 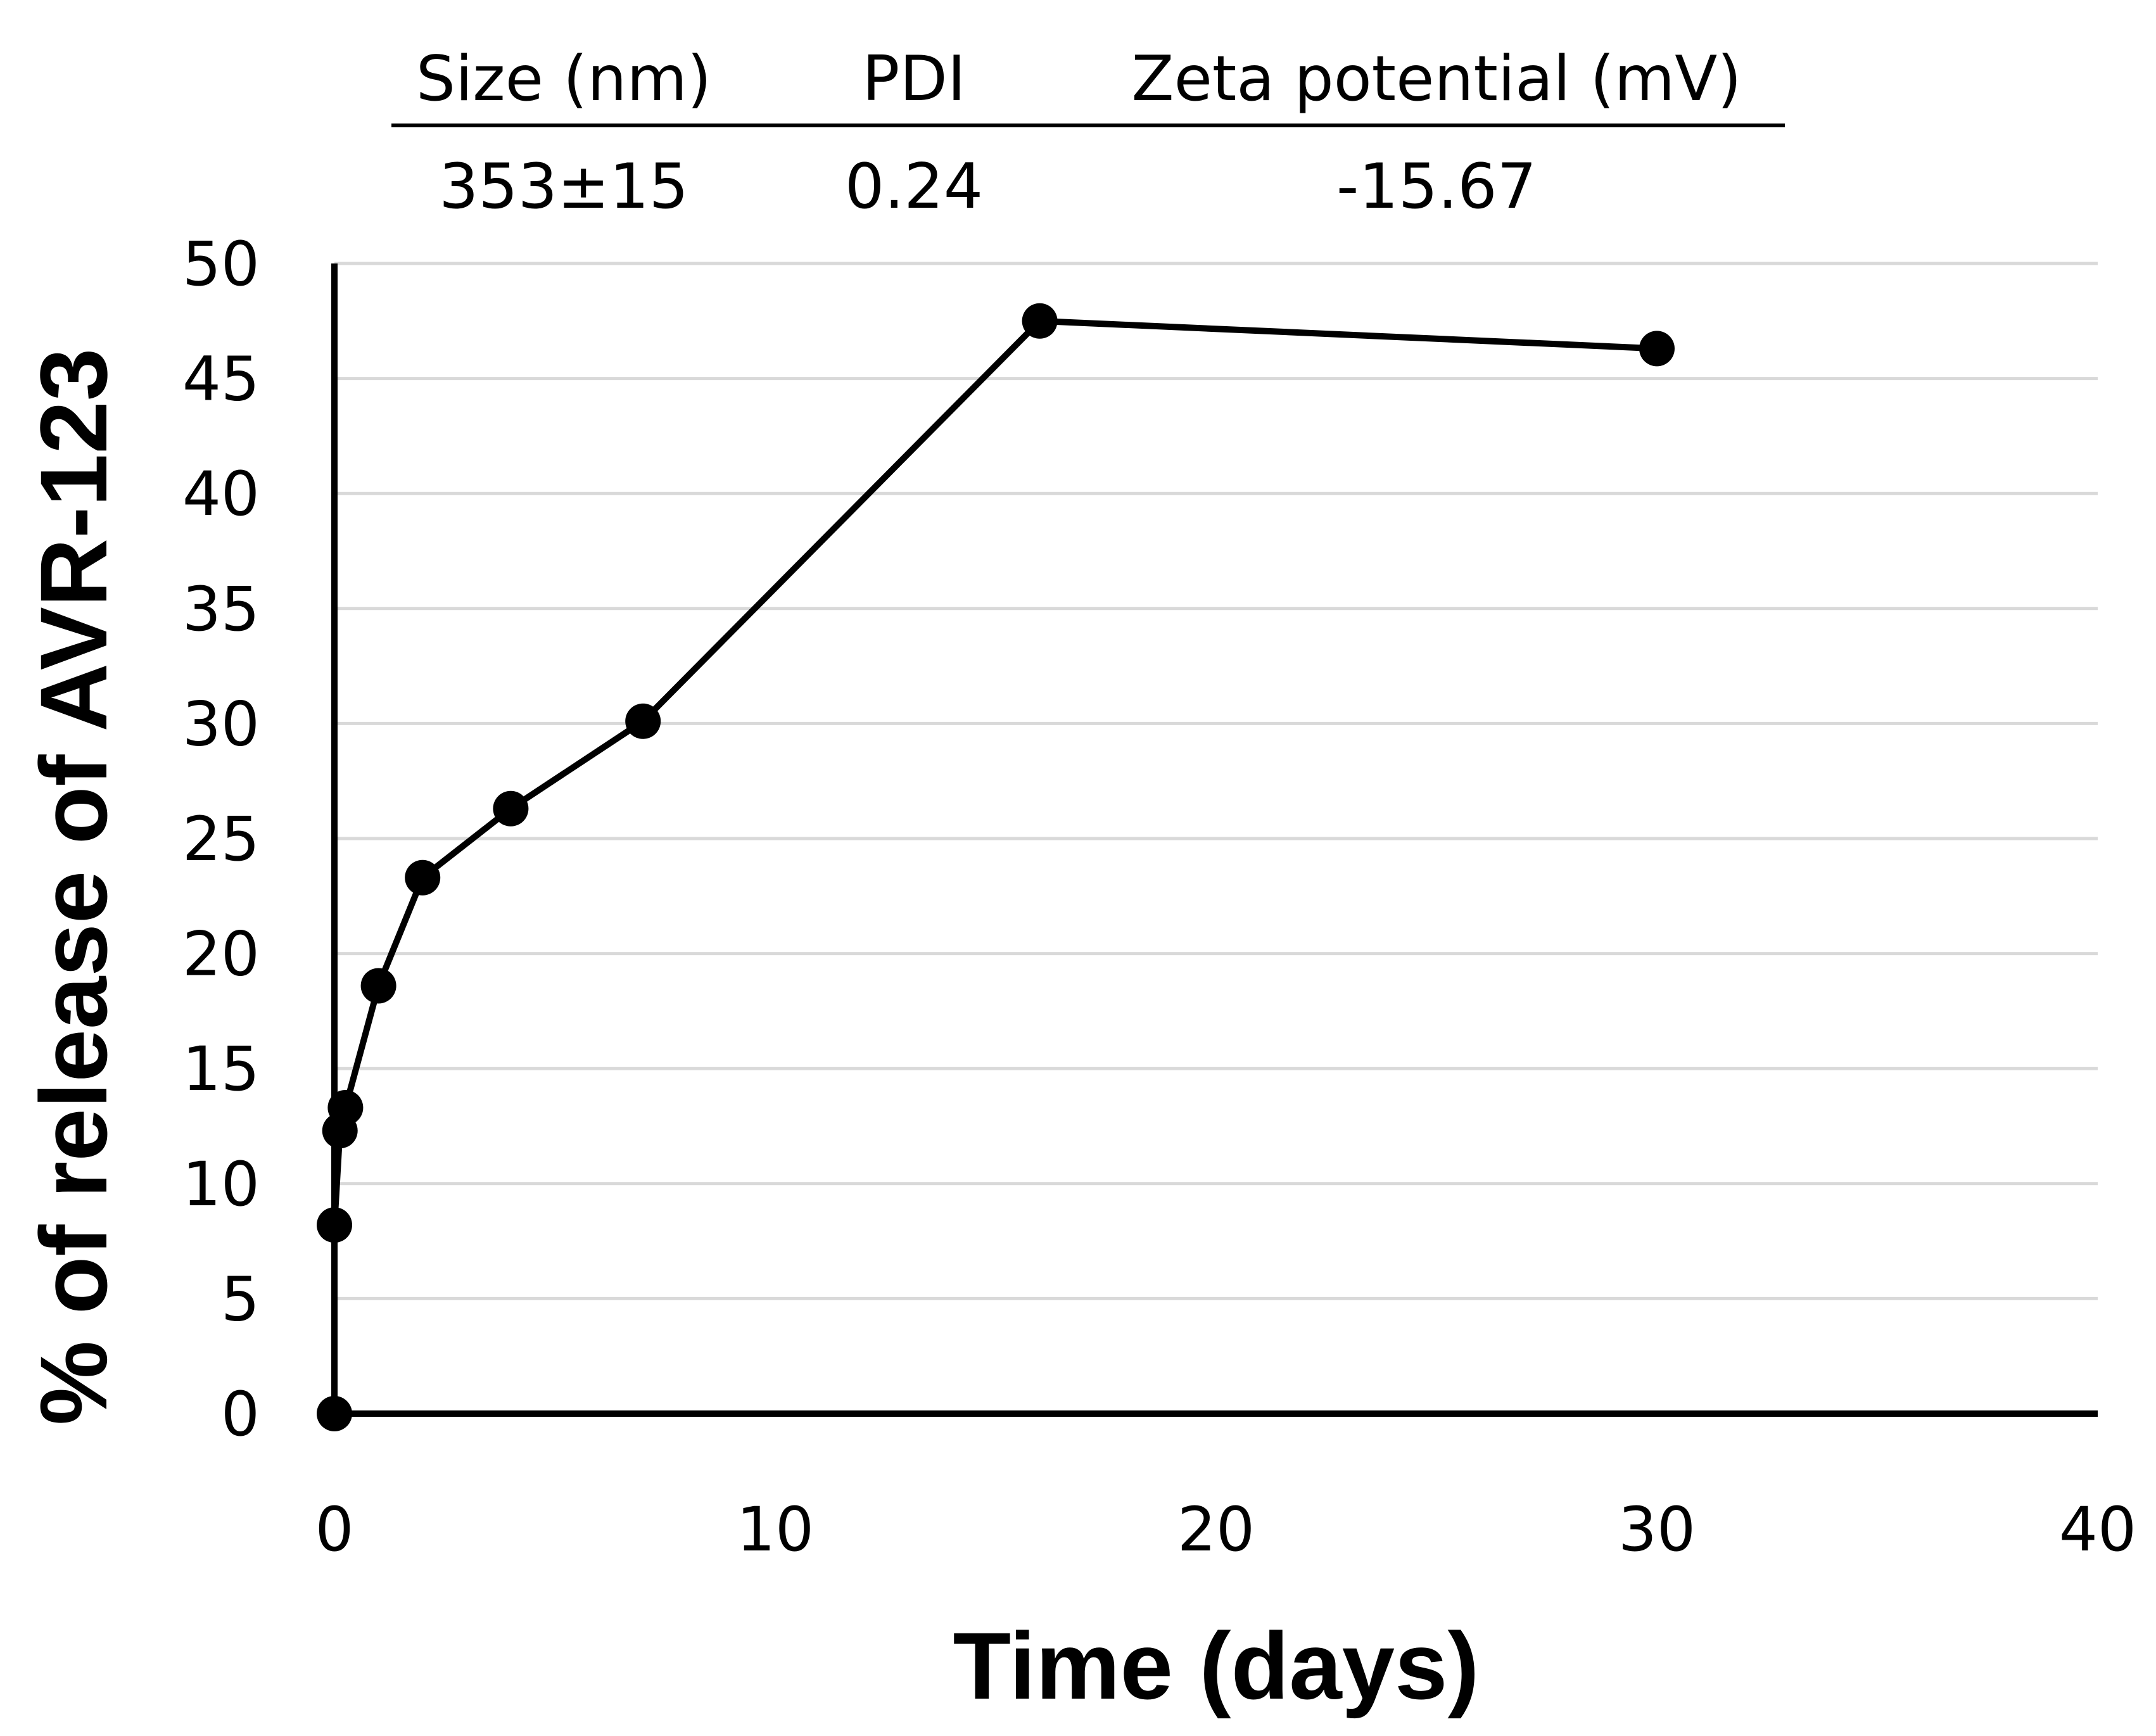 I want to click on y-tick-label: 40, so click(x=221, y=494).